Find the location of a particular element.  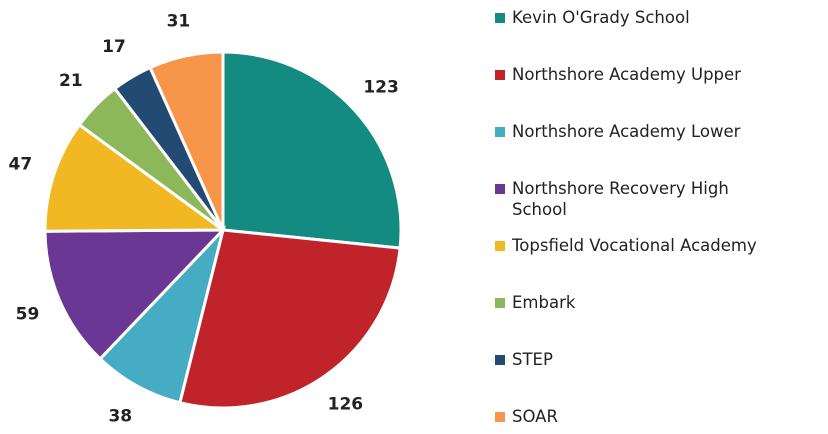

legend-item: Northshore Academy Upper is located at coordinates (655, 74).